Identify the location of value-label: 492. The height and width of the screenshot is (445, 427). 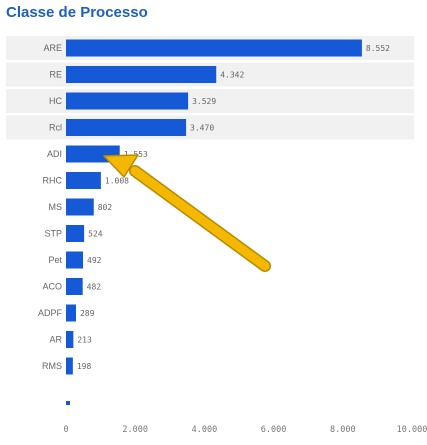
(94, 260).